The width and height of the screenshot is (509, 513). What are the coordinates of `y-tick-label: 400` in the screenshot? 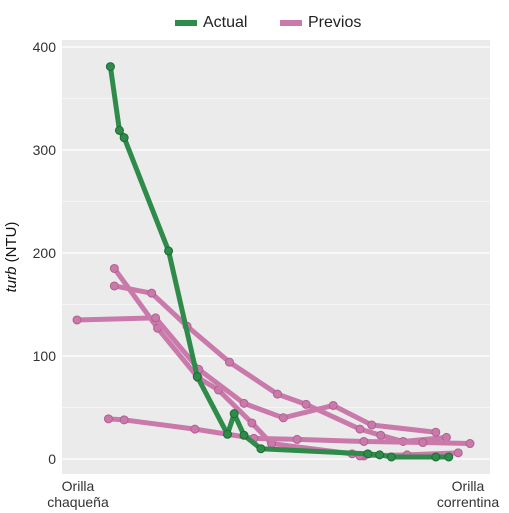 It's located at (45, 47).